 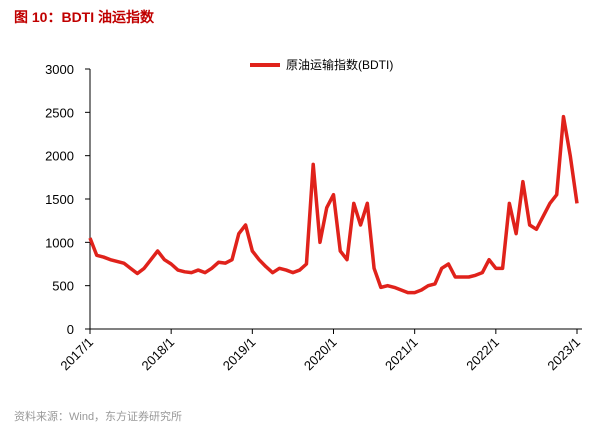 I want to click on y-tick-label: 1000, so click(x=59, y=242).